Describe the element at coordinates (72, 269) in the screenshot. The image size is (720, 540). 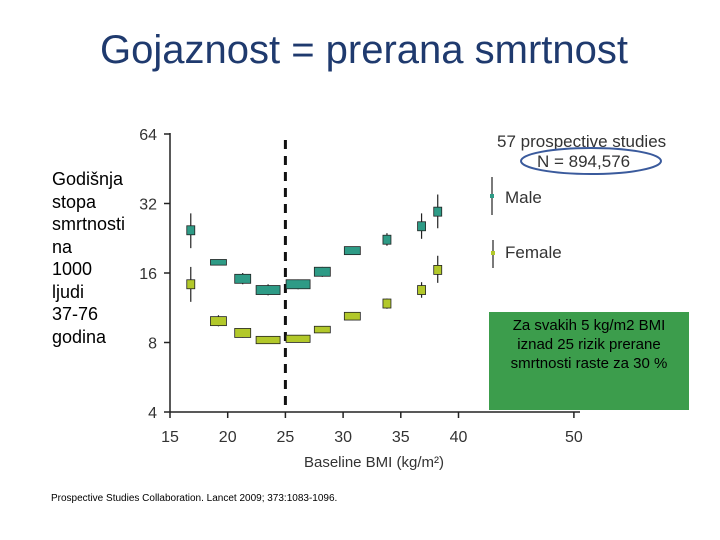
I see `y-description-line: 1000` at that location.